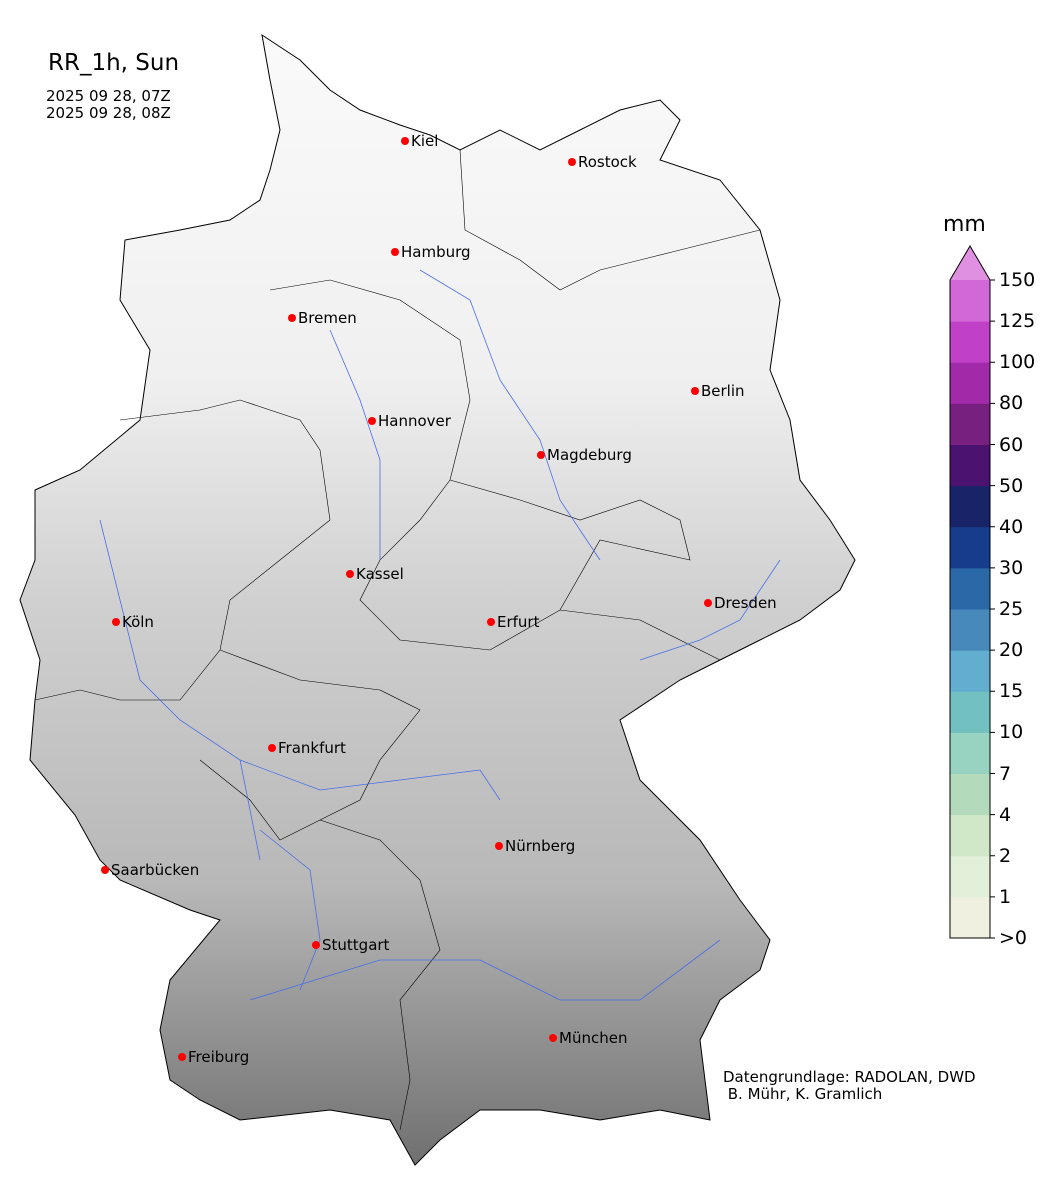 The image size is (1053, 1185). Describe the element at coordinates (589, 455) in the screenshot. I see `city-label: Magdeburg` at that location.